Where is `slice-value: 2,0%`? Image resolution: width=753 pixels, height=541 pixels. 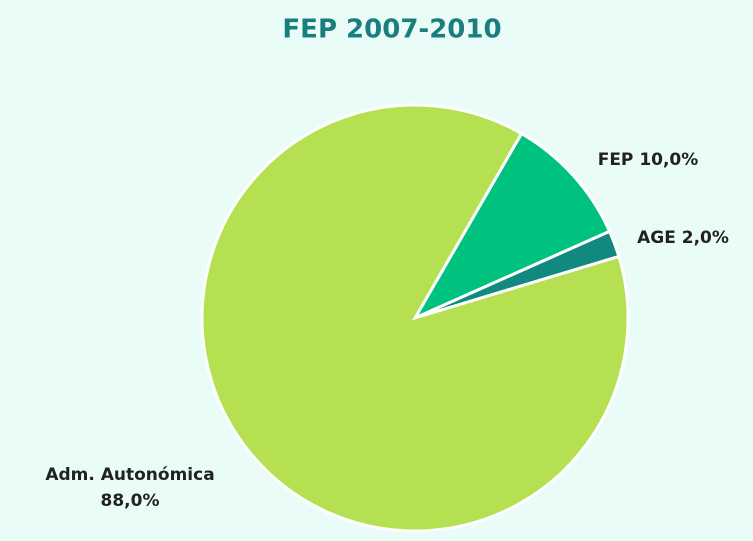
slice-value: 2,0% is located at coordinates (705, 238).